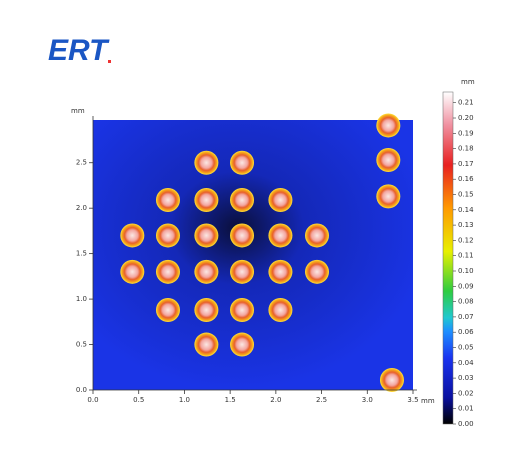 This screenshot has height=459, width=523. What do you see at coordinates (466, 286) in the screenshot?
I see `colorbar-tick-label: 0.09` at bounding box center [466, 286].